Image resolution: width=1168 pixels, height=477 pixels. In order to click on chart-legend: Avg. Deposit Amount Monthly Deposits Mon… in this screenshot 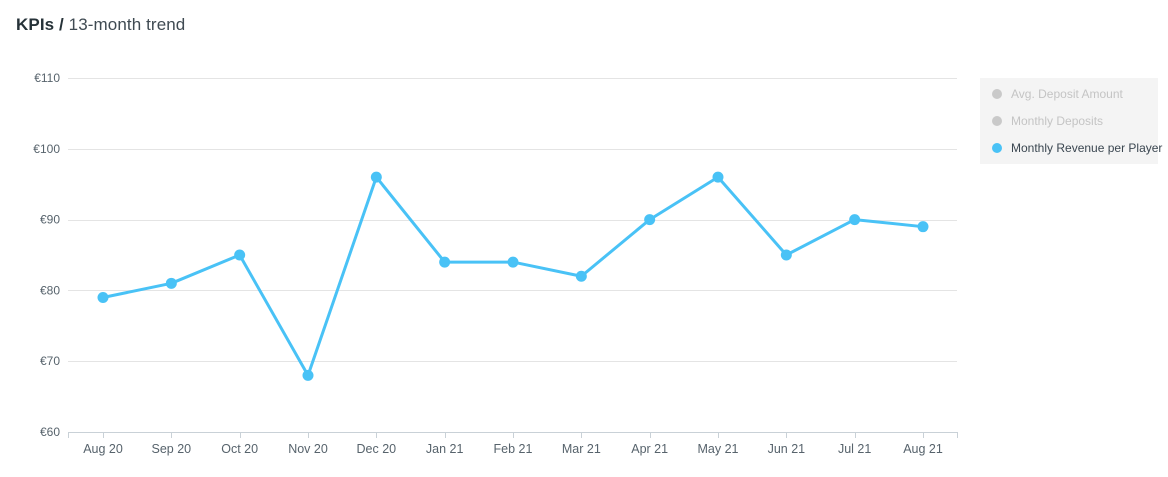, I will do `click(1071, 121)`.